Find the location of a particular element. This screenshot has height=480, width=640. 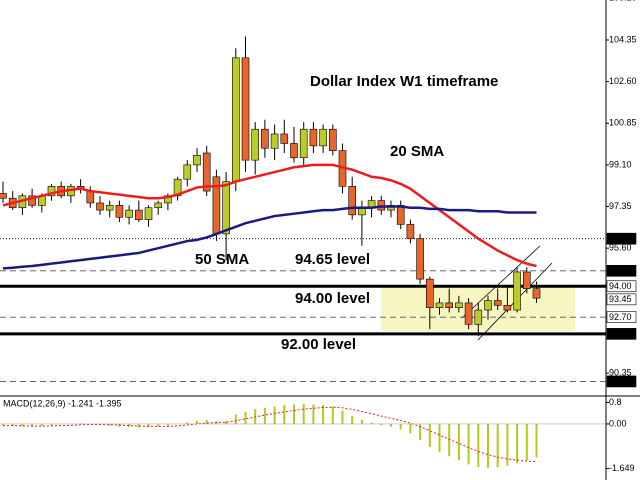

annotation: 20 SMA is located at coordinates (417, 151).